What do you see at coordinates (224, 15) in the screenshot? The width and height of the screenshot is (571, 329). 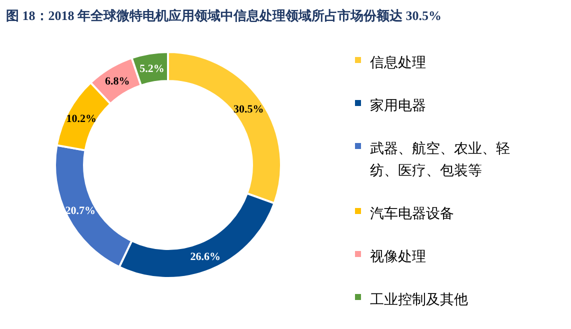 I see `chart-title: 图 18：2018 年全球微特电机应用领域中信息处理领域所占市场份额达 30.5%` at bounding box center [224, 15].